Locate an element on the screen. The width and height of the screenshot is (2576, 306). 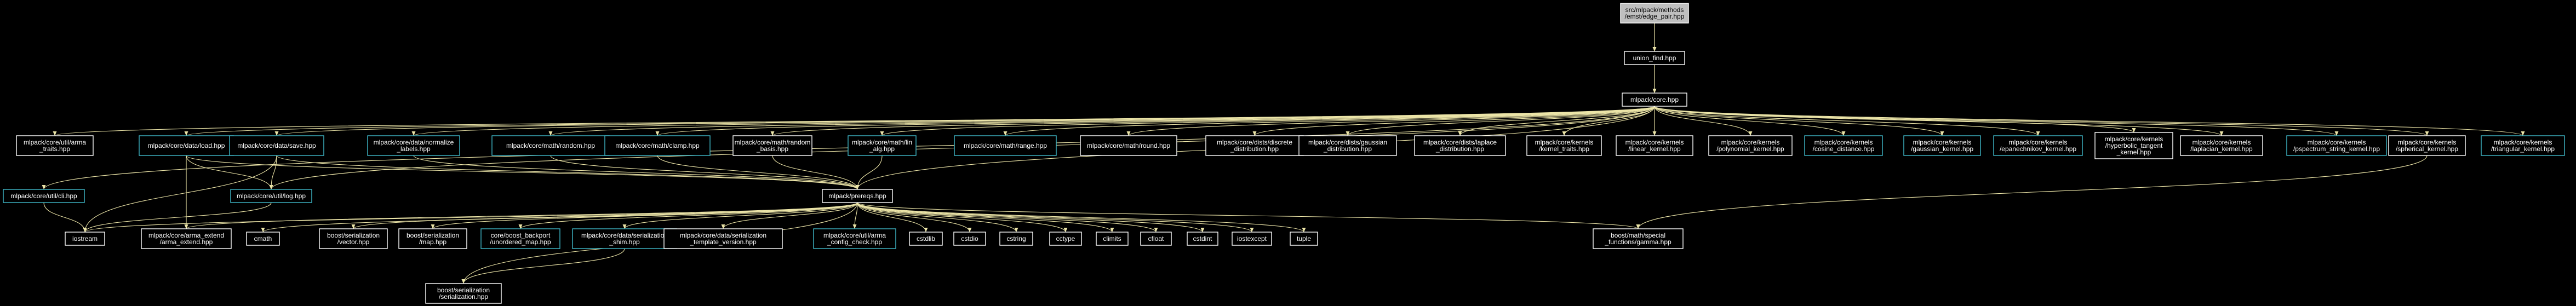
node-label: cmath is located at coordinates (263, 239).